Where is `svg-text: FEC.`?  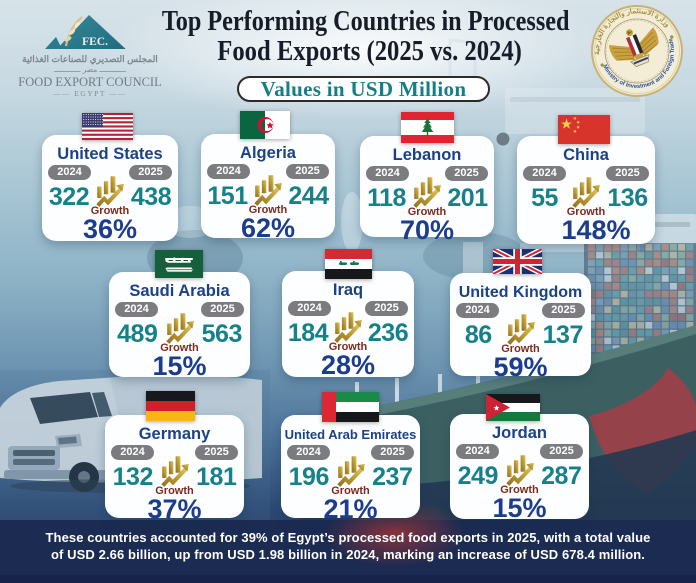
svg-text: FEC. is located at coordinates (95, 42).